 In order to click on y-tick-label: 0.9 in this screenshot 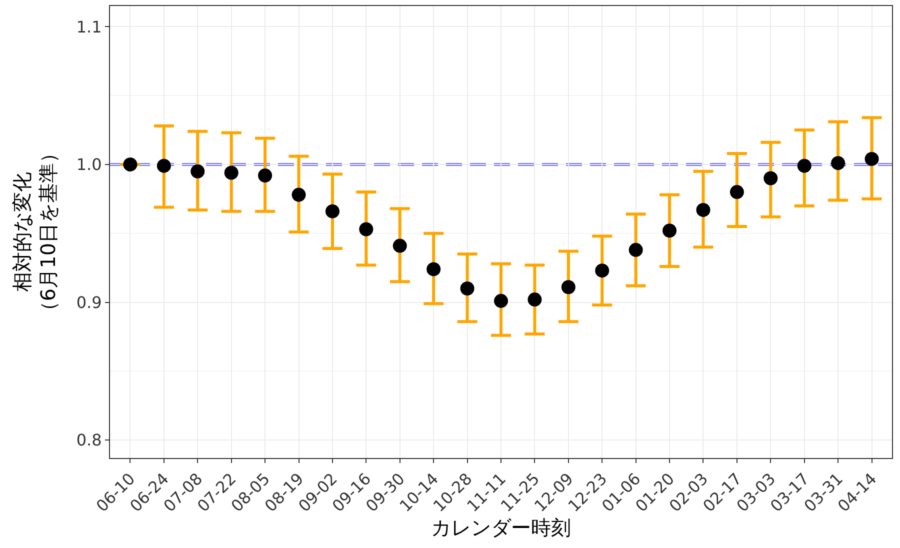, I will do `click(89, 302)`.